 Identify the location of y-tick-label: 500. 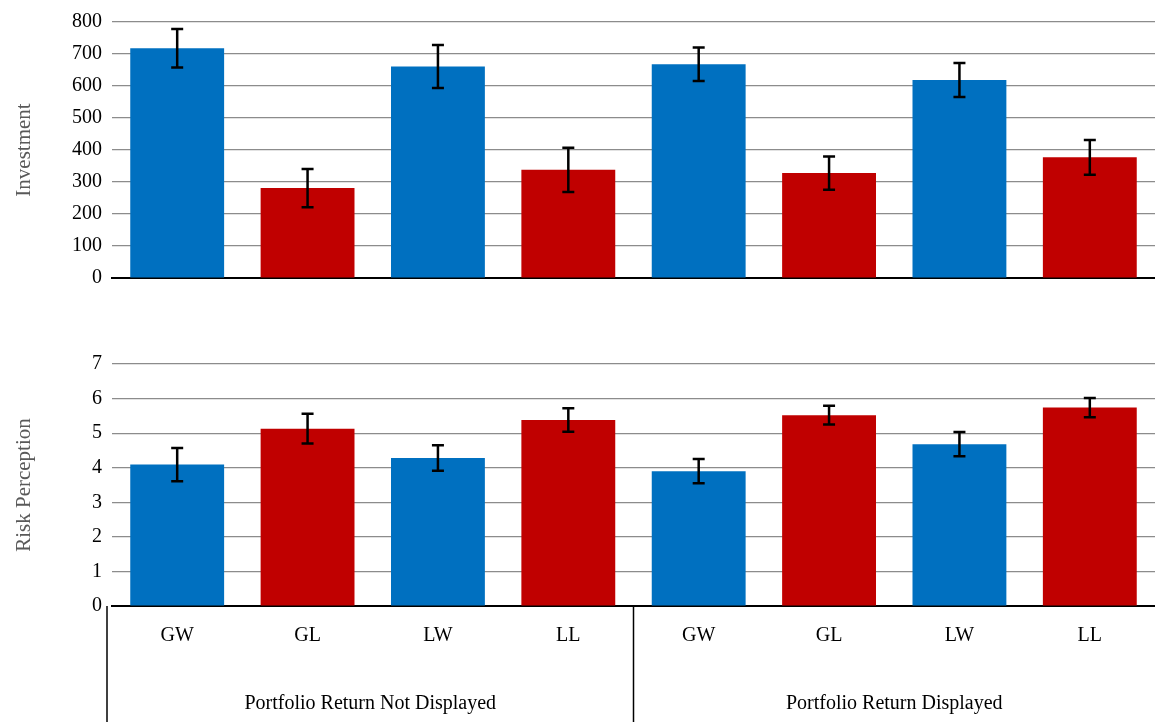
(87, 116).